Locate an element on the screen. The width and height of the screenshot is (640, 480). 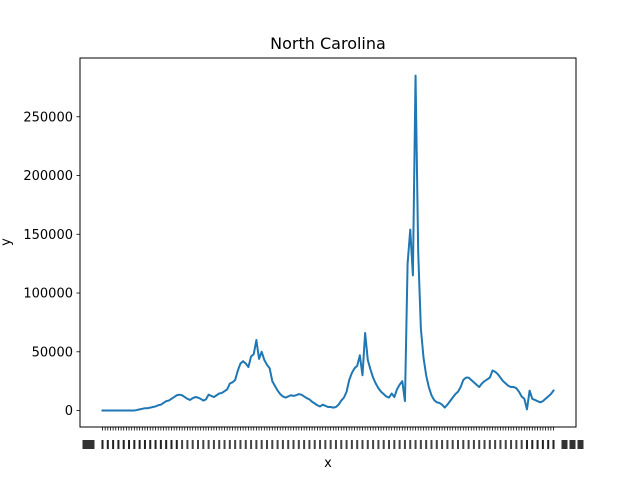
y-tick-label: 150000 is located at coordinates (48, 235).